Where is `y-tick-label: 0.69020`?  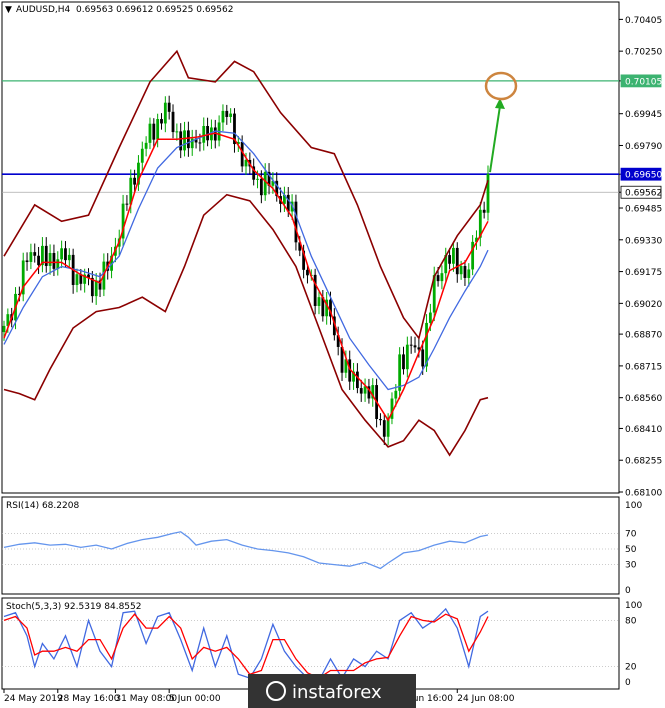
y-tick-label: 0.69020 is located at coordinates (643, 305).